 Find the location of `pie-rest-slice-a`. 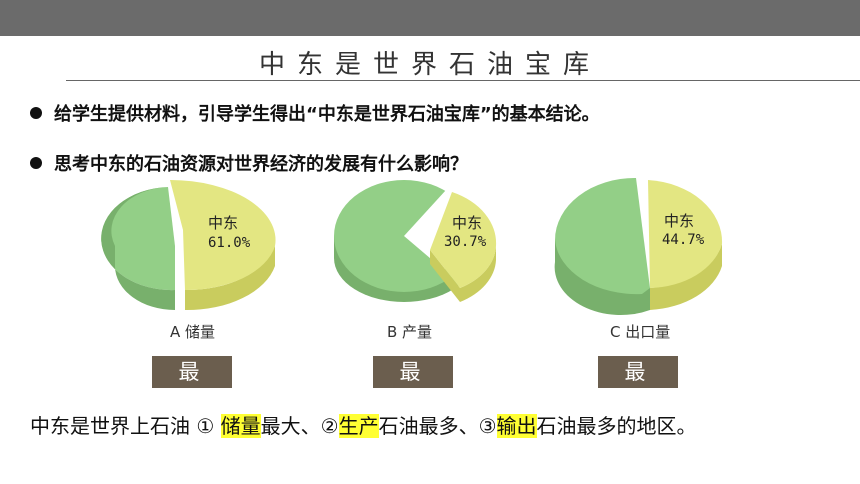

pie-rest-slice-a is located at coordinates (138, 248).